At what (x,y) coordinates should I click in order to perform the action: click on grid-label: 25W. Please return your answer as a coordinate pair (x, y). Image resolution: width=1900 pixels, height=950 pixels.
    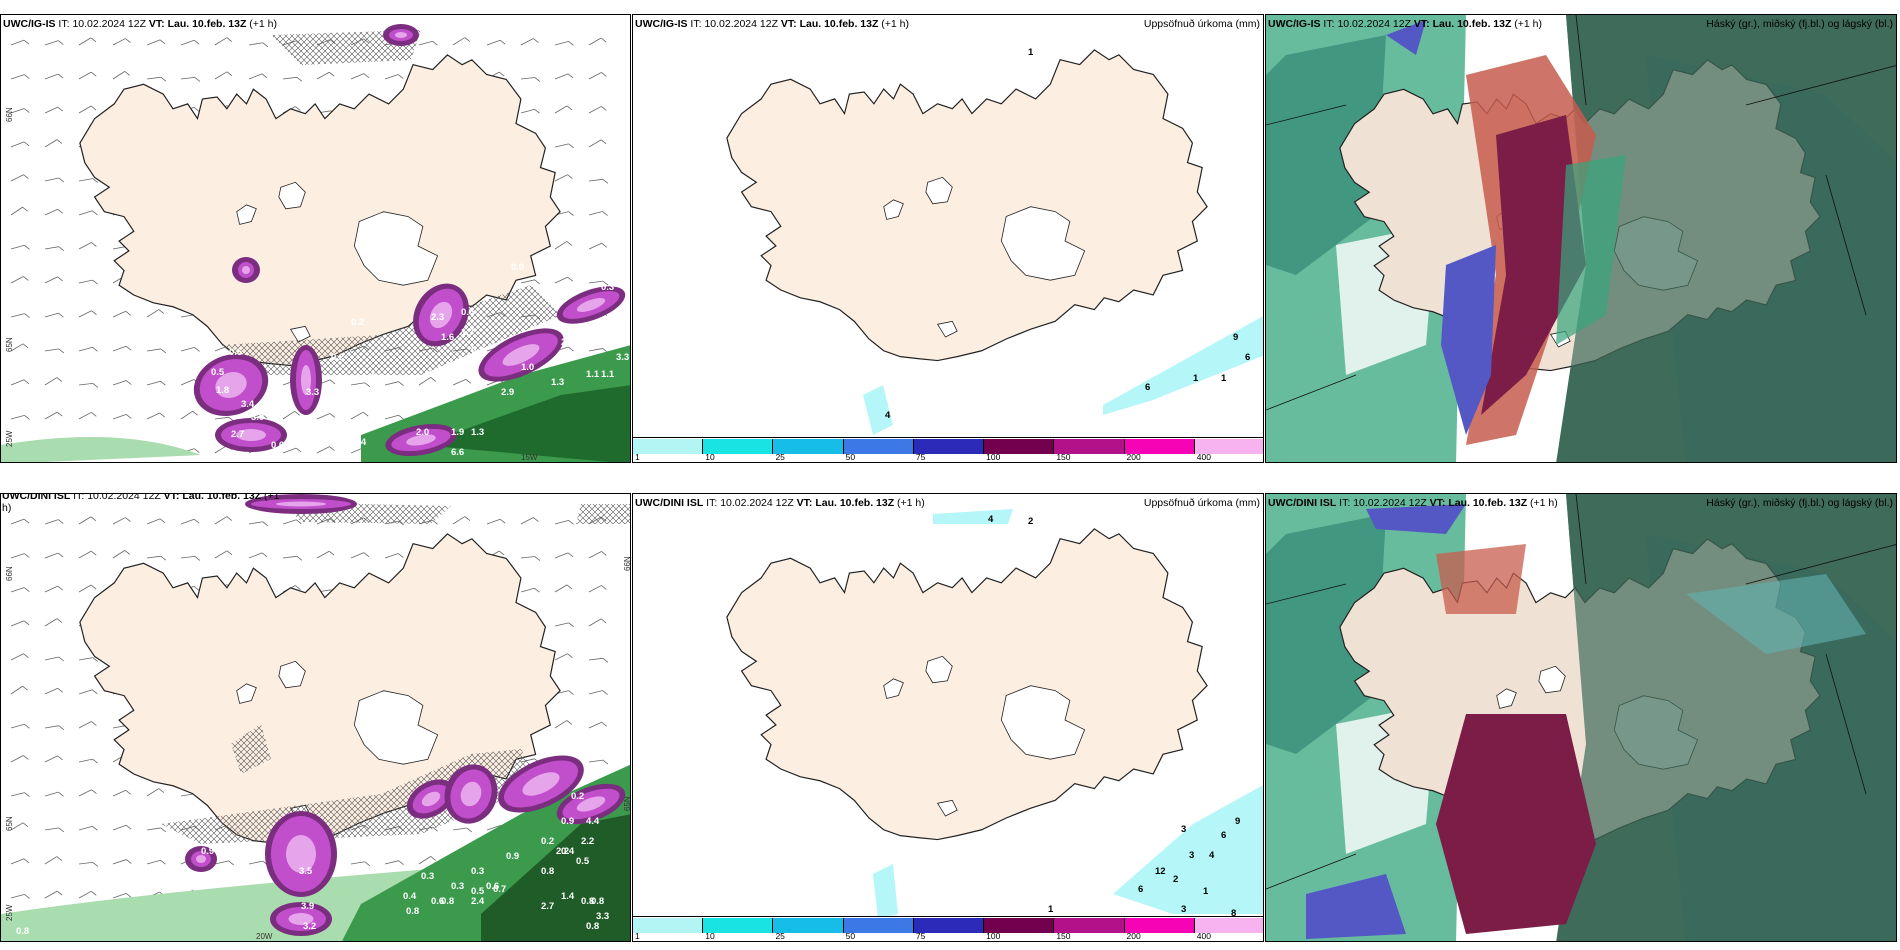
    Looking at the image, I should click on (9, 438).